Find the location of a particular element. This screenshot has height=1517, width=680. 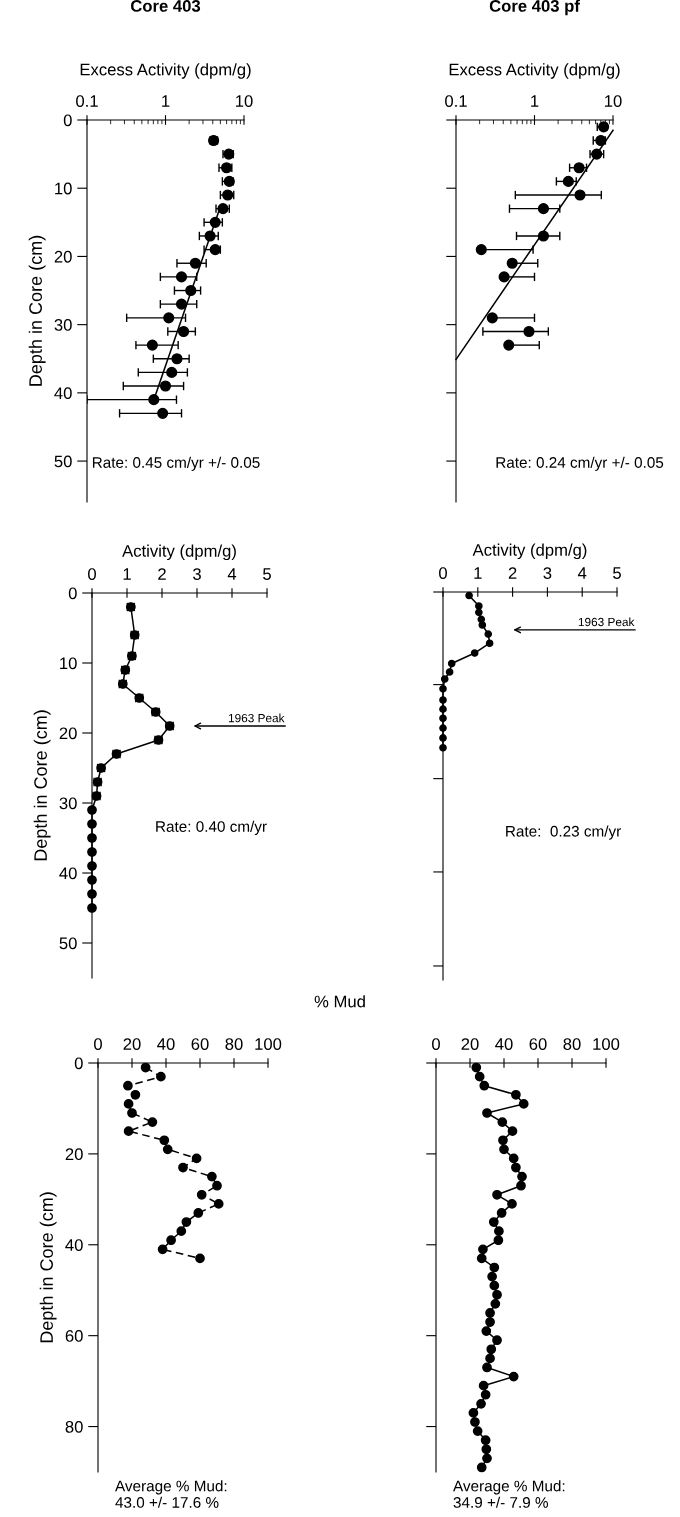

y-tick-label: 30 is located at coordinates (63, 325).